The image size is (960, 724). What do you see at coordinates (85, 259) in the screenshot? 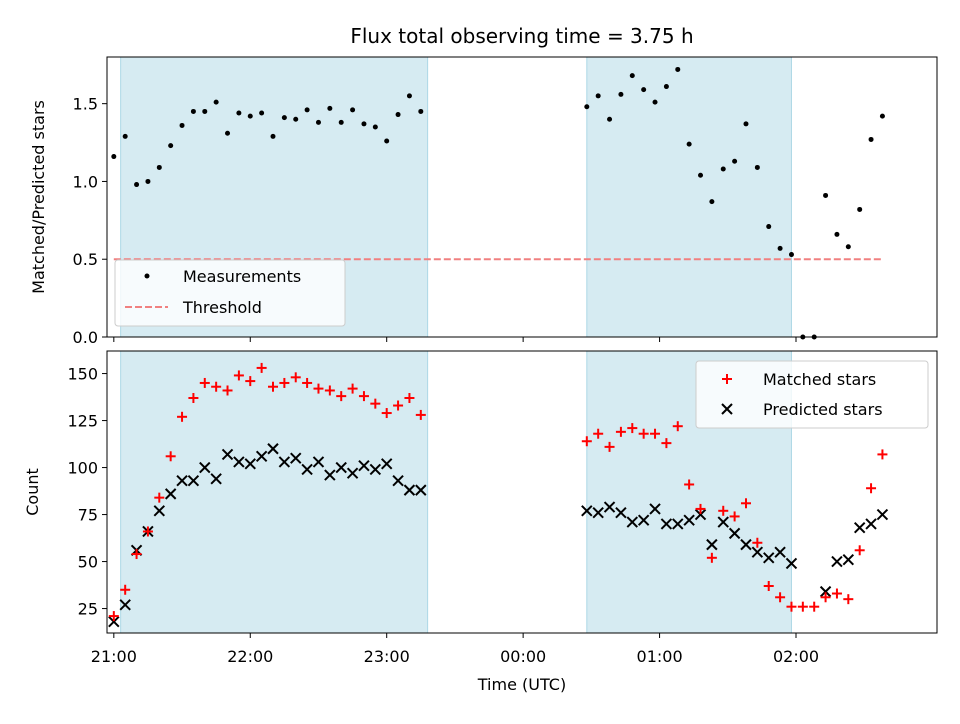
I see `y-tick-label: 0.5` at bounding box center [85, 259].